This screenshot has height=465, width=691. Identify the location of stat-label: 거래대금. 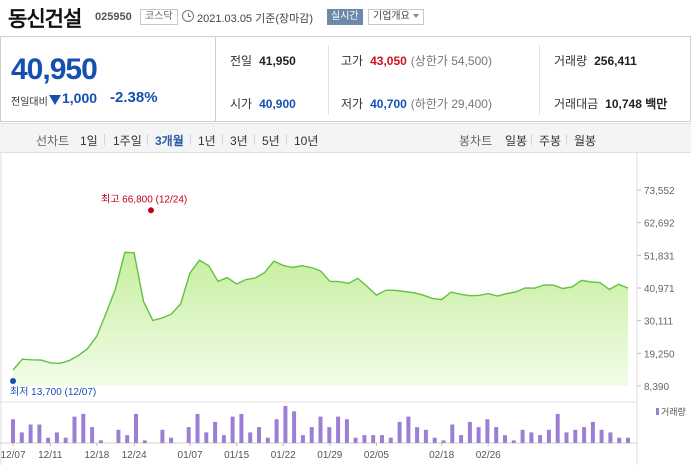
(576, 104).